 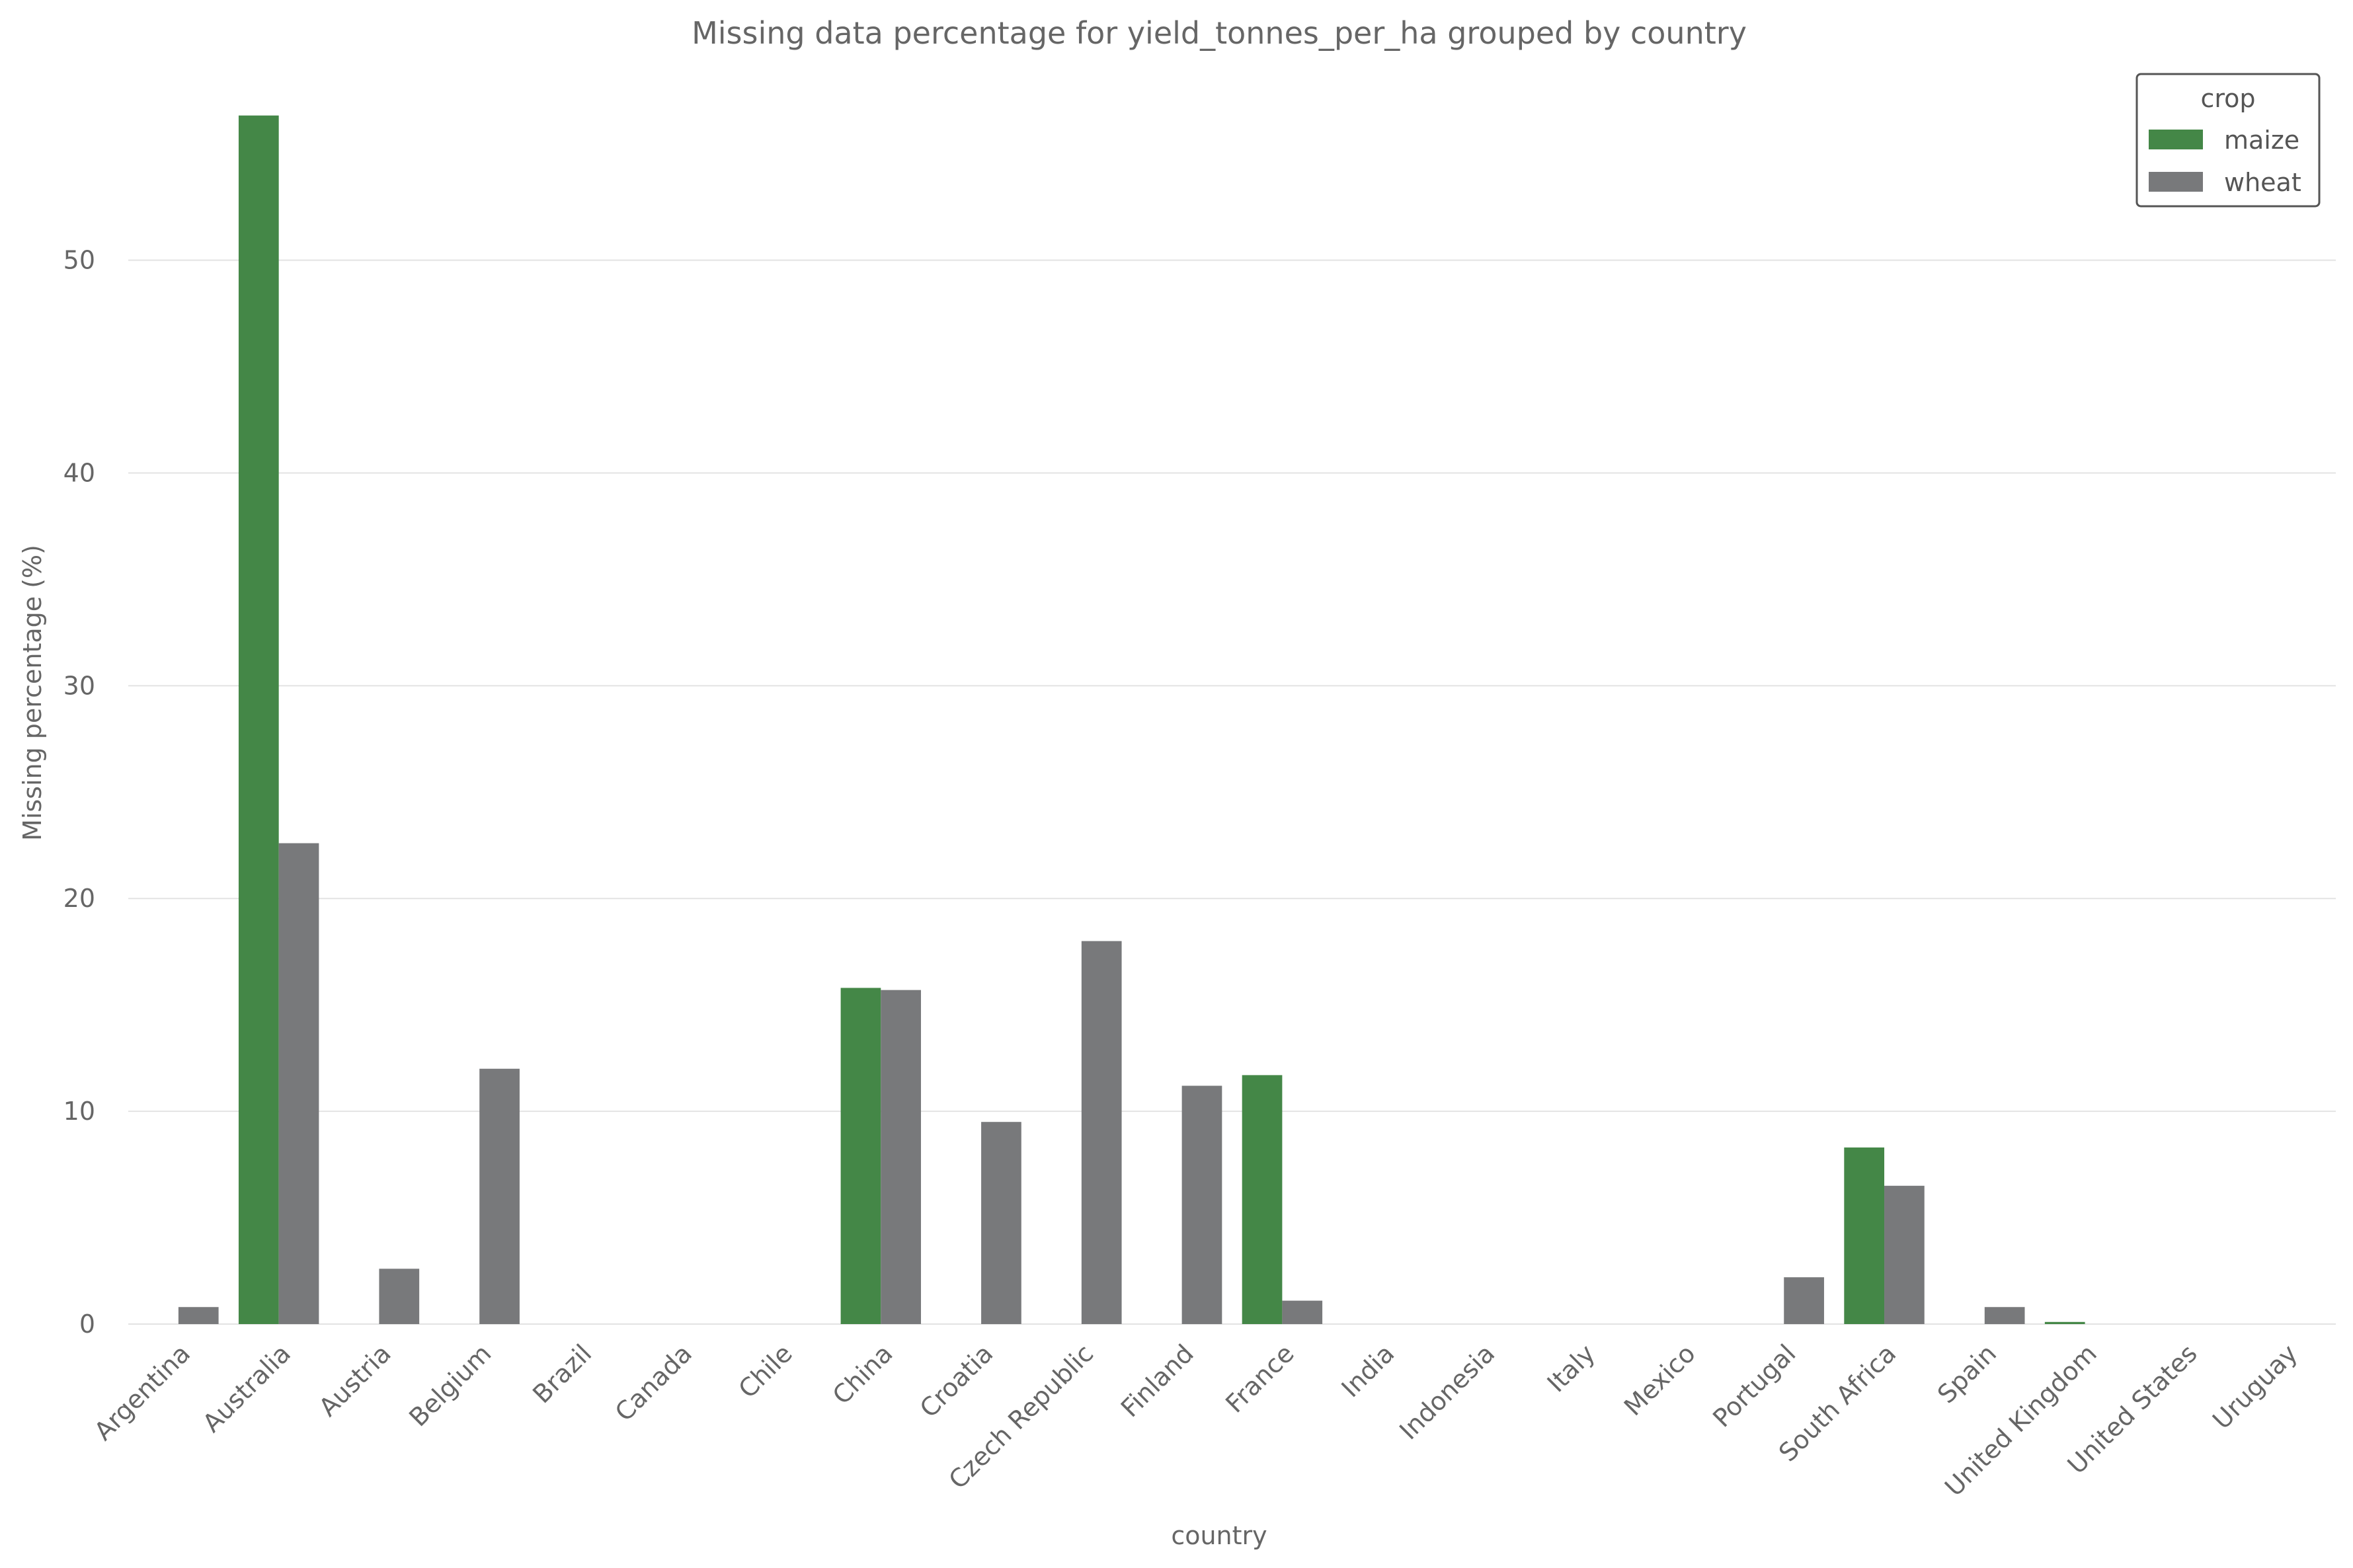 What do you see at coordinates (1571, 1368) in the screenshot?
I see `x-tick-label: Italy` at bounding box center [1571, 1368].